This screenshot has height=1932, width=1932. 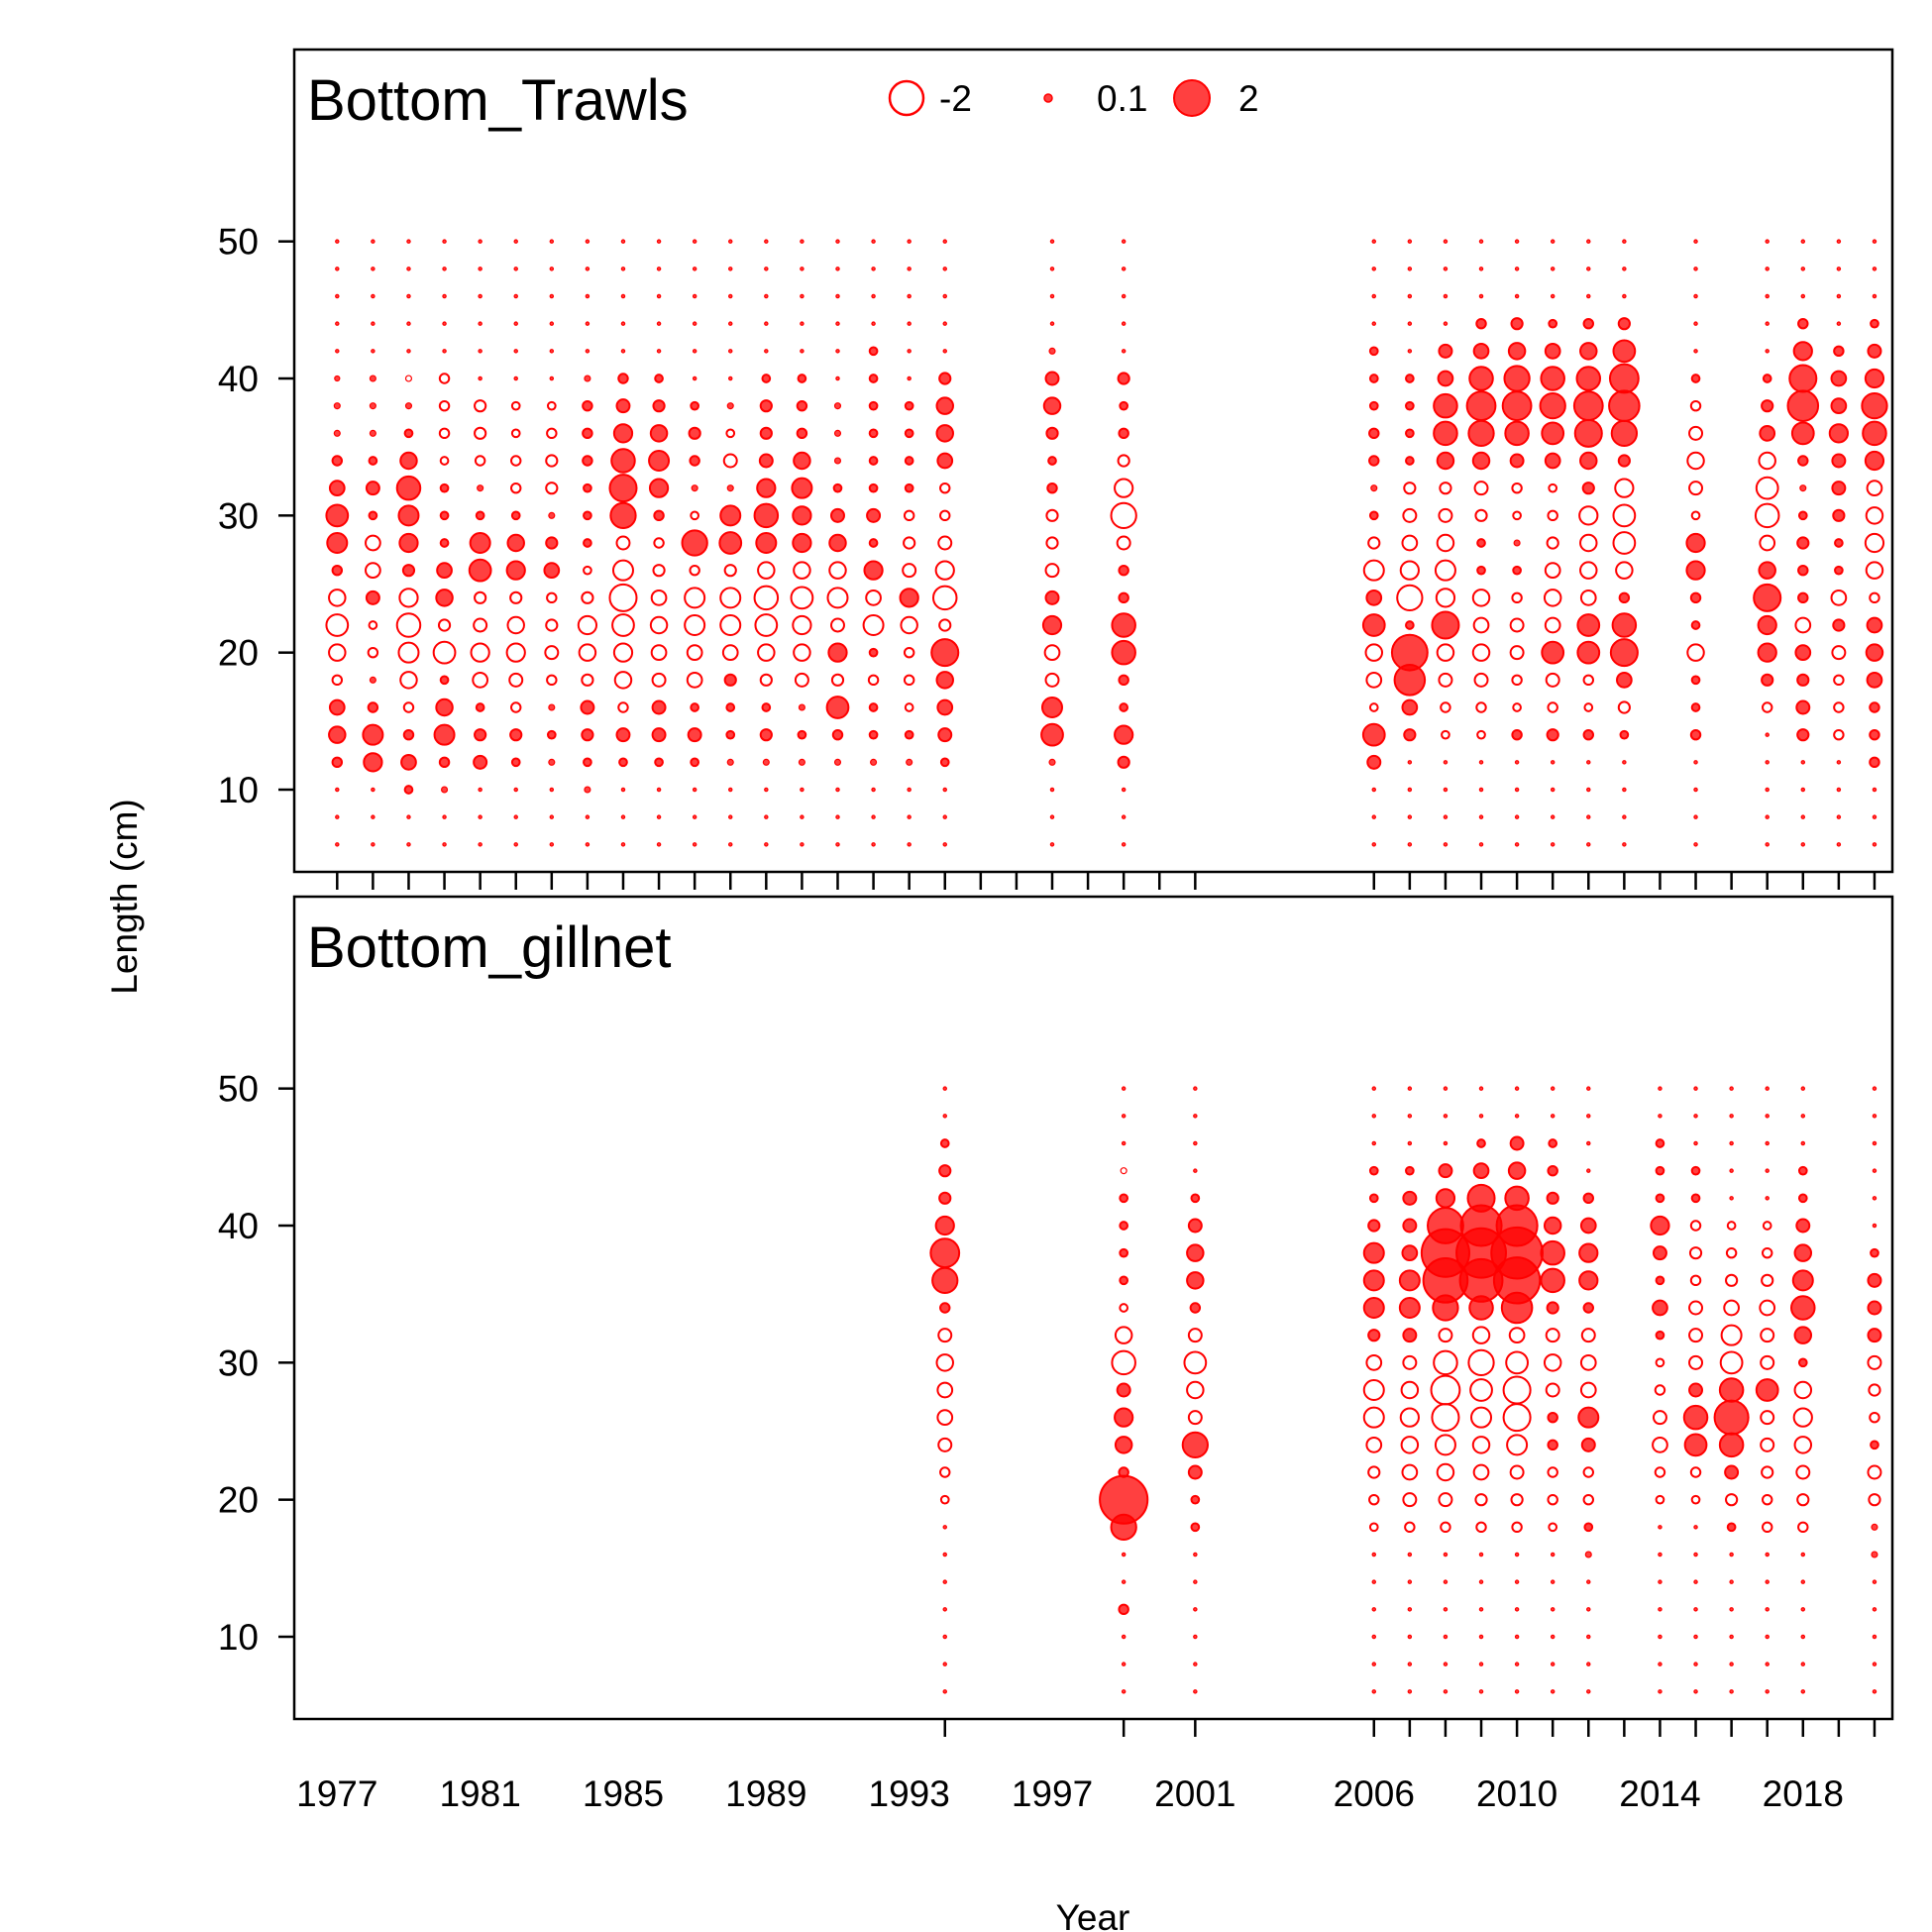 What do you see at coordinates (1073, 98) in the screenshot?
I see `legend: -2 0.1 2` at bounding box center [1073, 98].